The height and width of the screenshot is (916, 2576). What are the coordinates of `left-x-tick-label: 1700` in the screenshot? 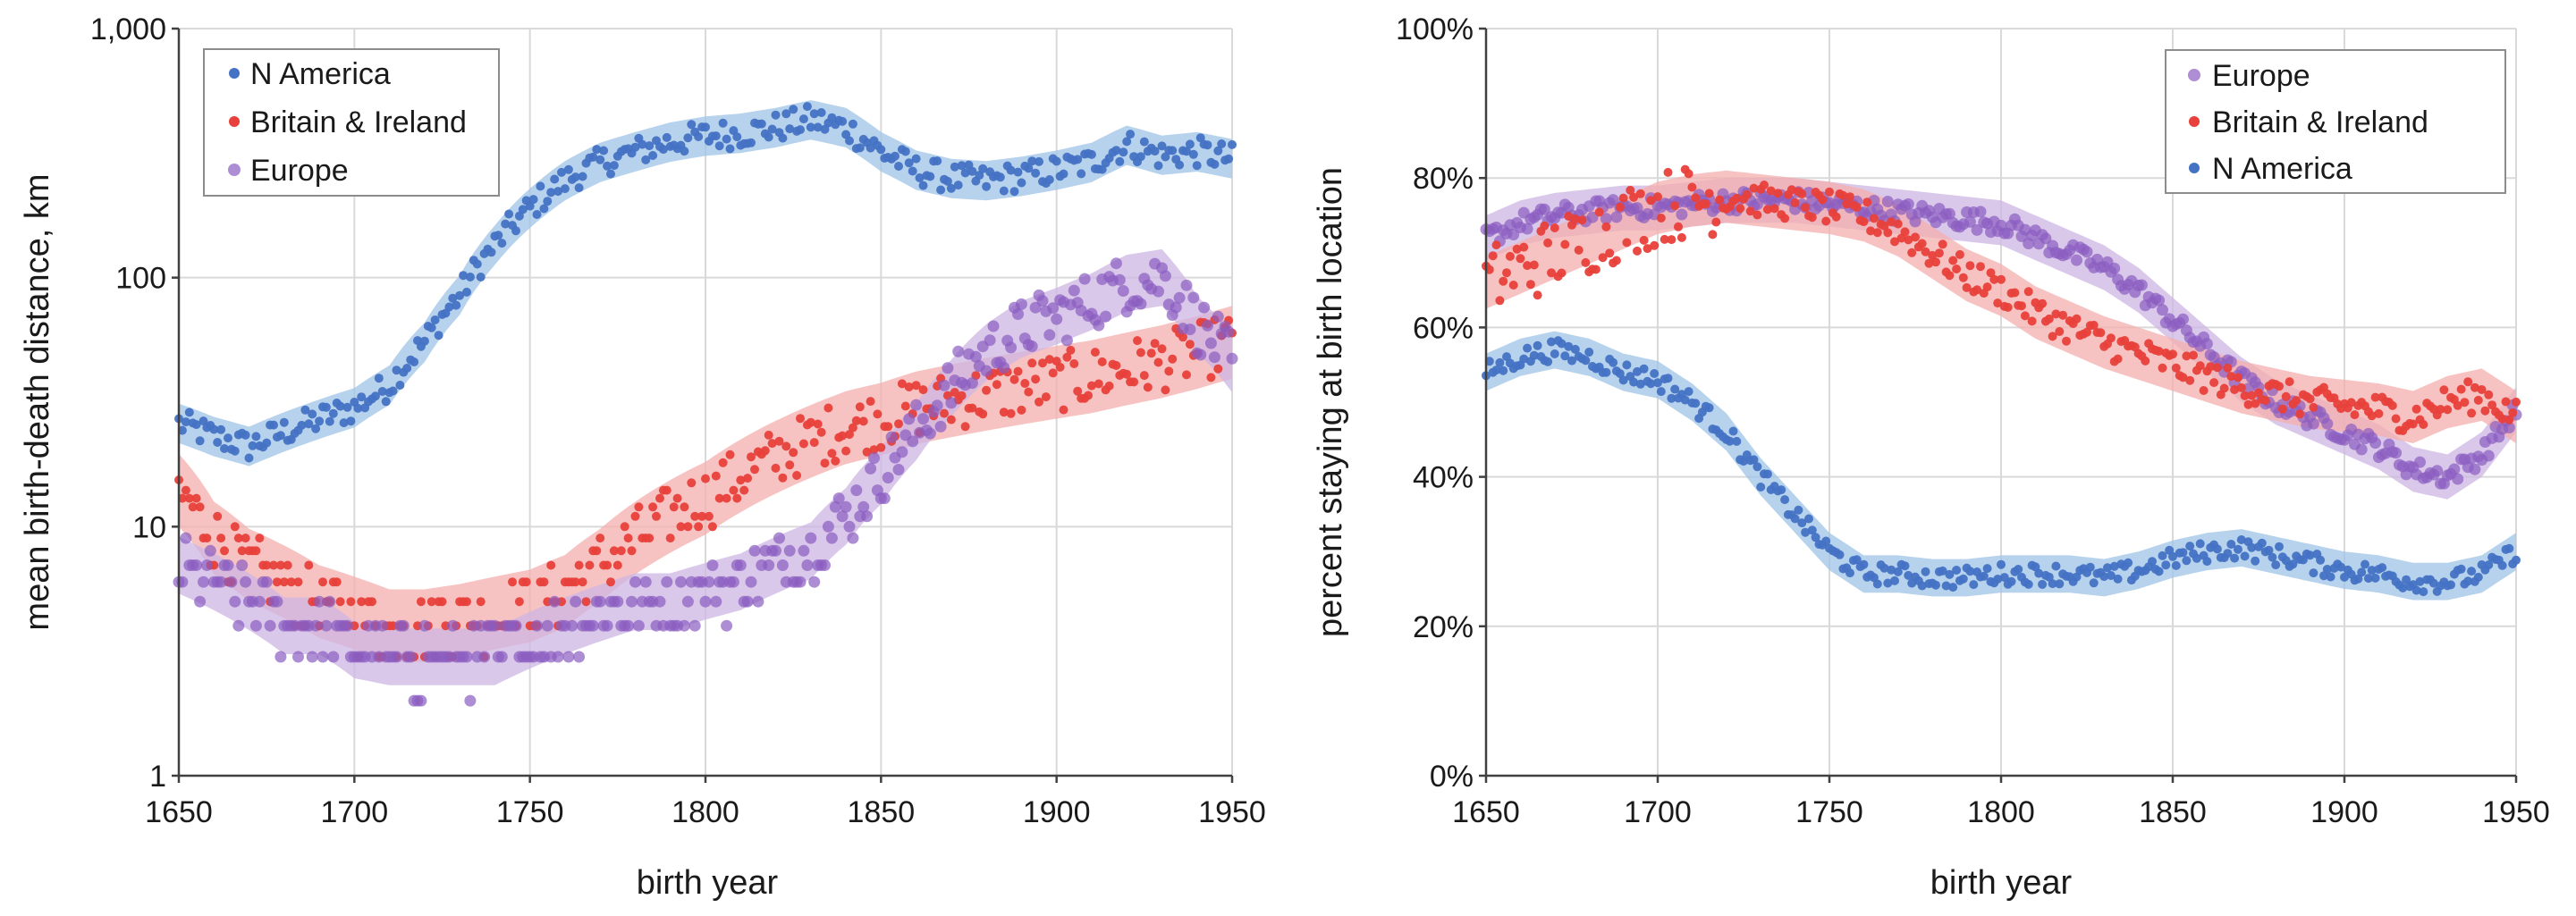 It's located at (355, 812).